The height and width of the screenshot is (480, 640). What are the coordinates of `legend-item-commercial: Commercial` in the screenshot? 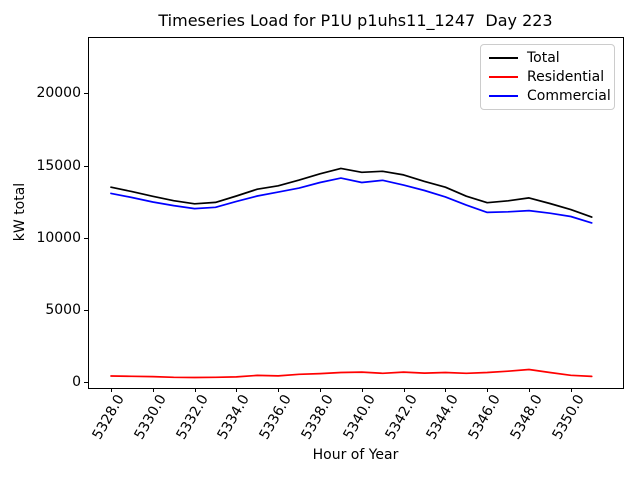 It's located at (550, 96).